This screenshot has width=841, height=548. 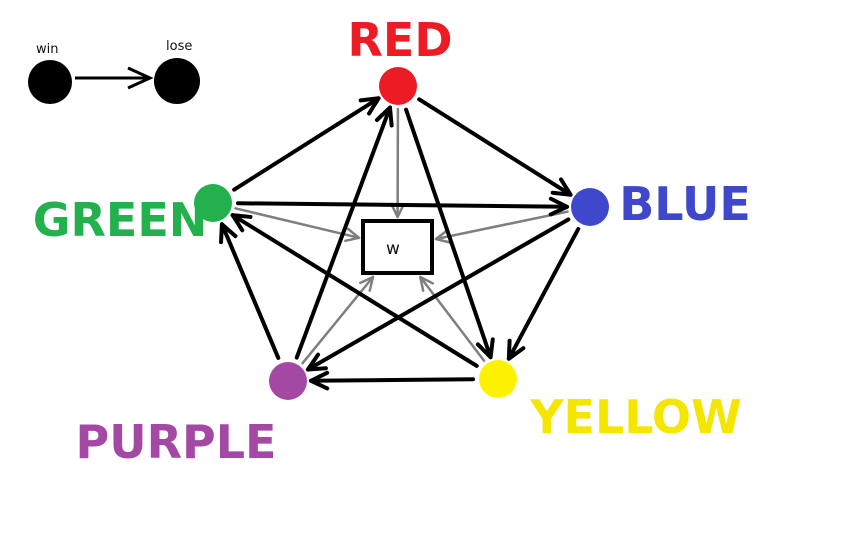 I want to click on legend-arrow-head, so click(x=140, y=78).